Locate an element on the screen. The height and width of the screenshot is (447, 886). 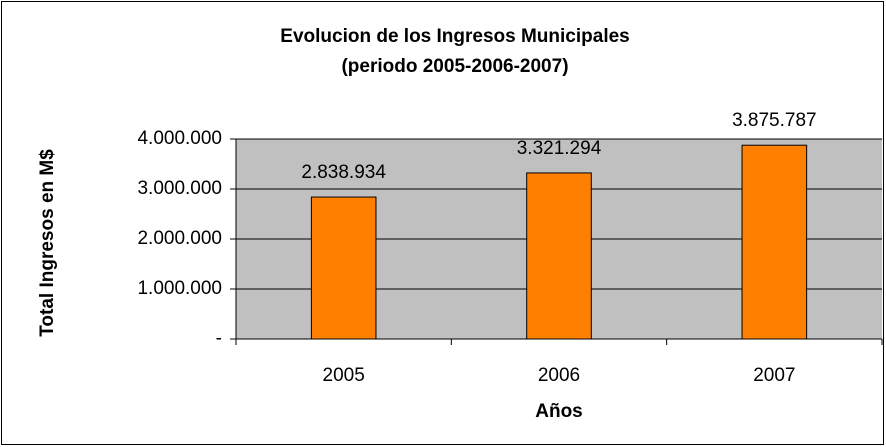
data-label: 3.875.787 is located at coordinates (774, 120).